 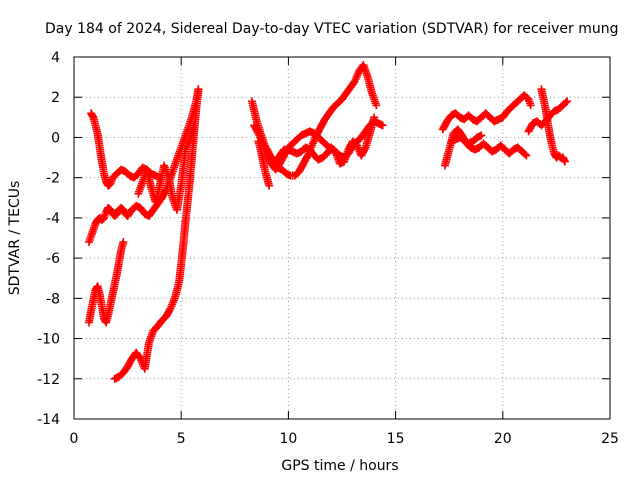 I want to click on y-tick-label: 2, so click(x=55, y=98).